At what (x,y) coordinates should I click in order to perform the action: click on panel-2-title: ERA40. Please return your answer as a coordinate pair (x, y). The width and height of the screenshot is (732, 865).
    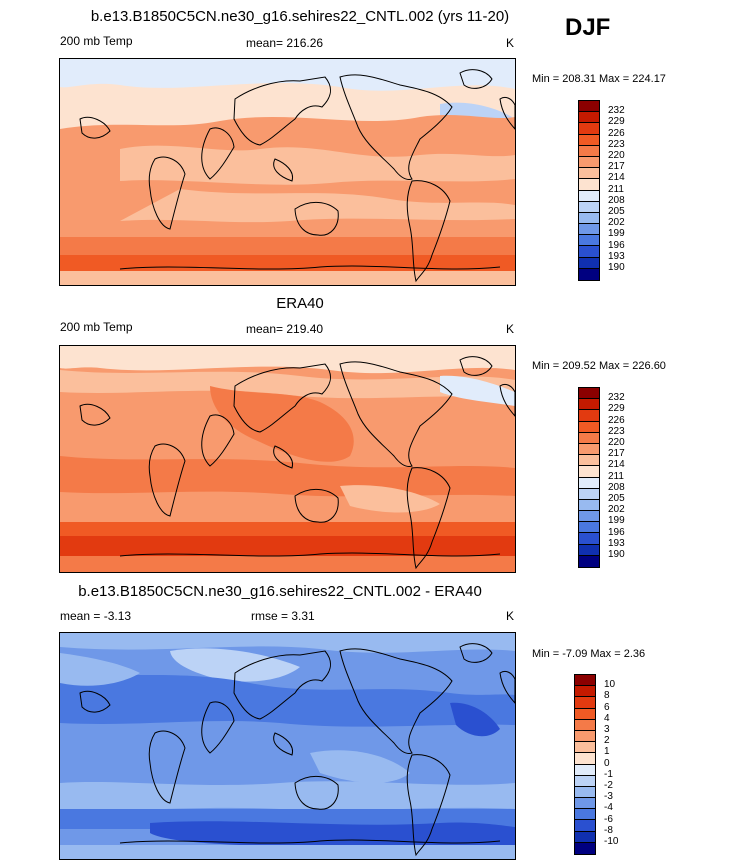
    Looking at the image, I should click on (300, 303).